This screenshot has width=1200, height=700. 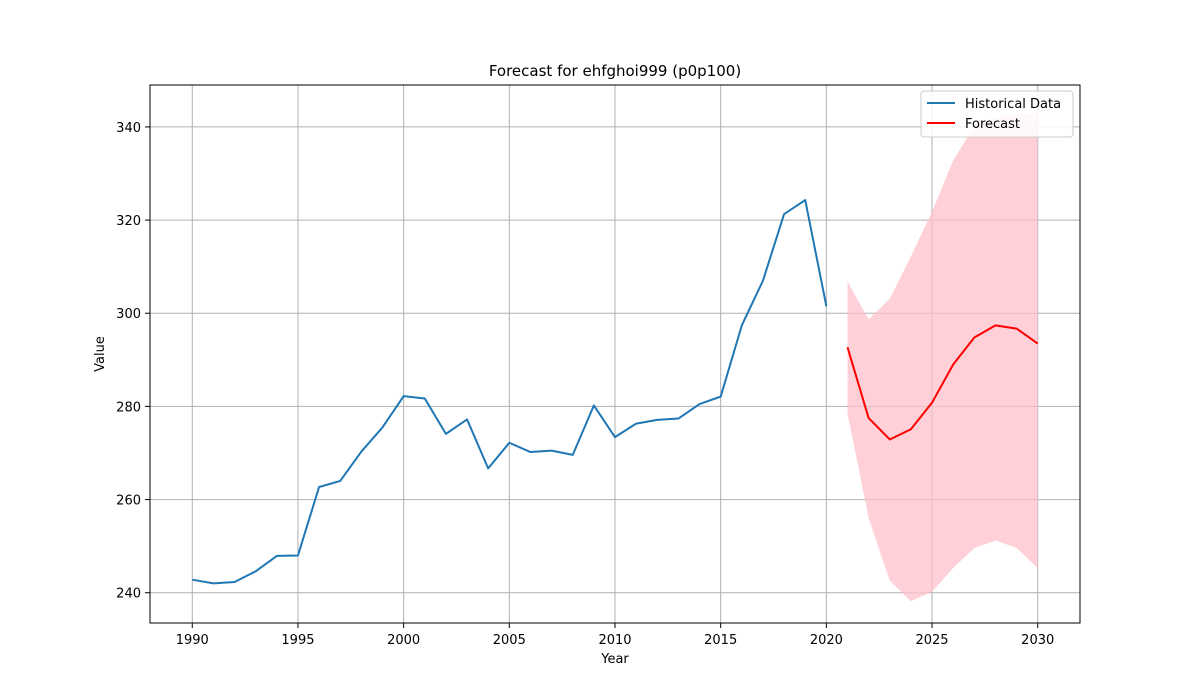 What do you see at coordinates (509, 640) in the screenshot?
I see `x-tick-label: 2005` at bounding box center [509, 640].